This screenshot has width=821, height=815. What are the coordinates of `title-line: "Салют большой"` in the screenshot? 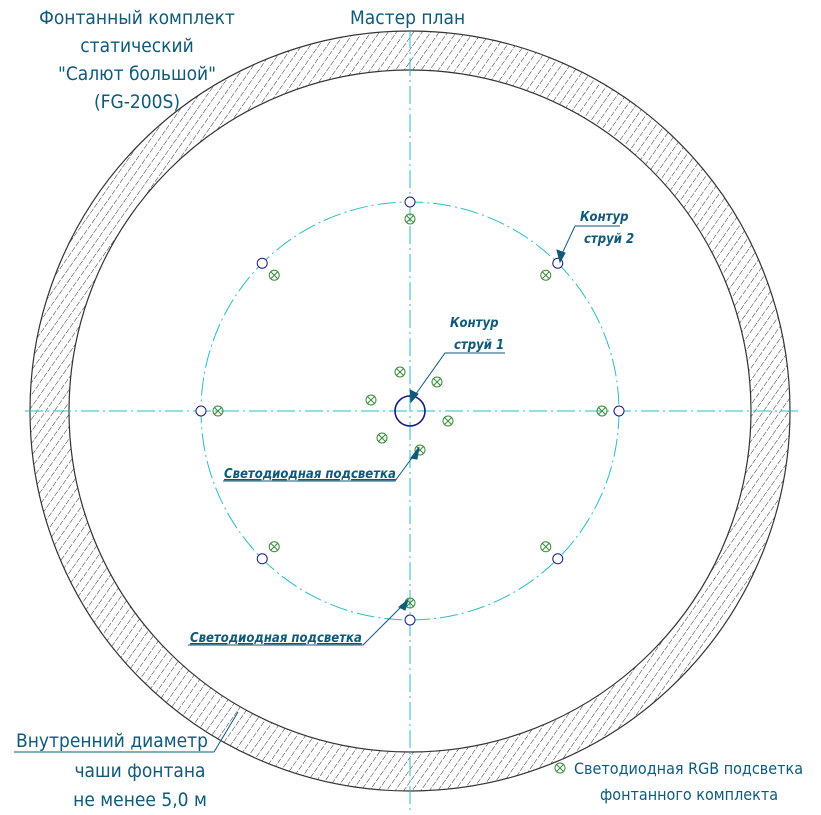 It's located at (137, 74).